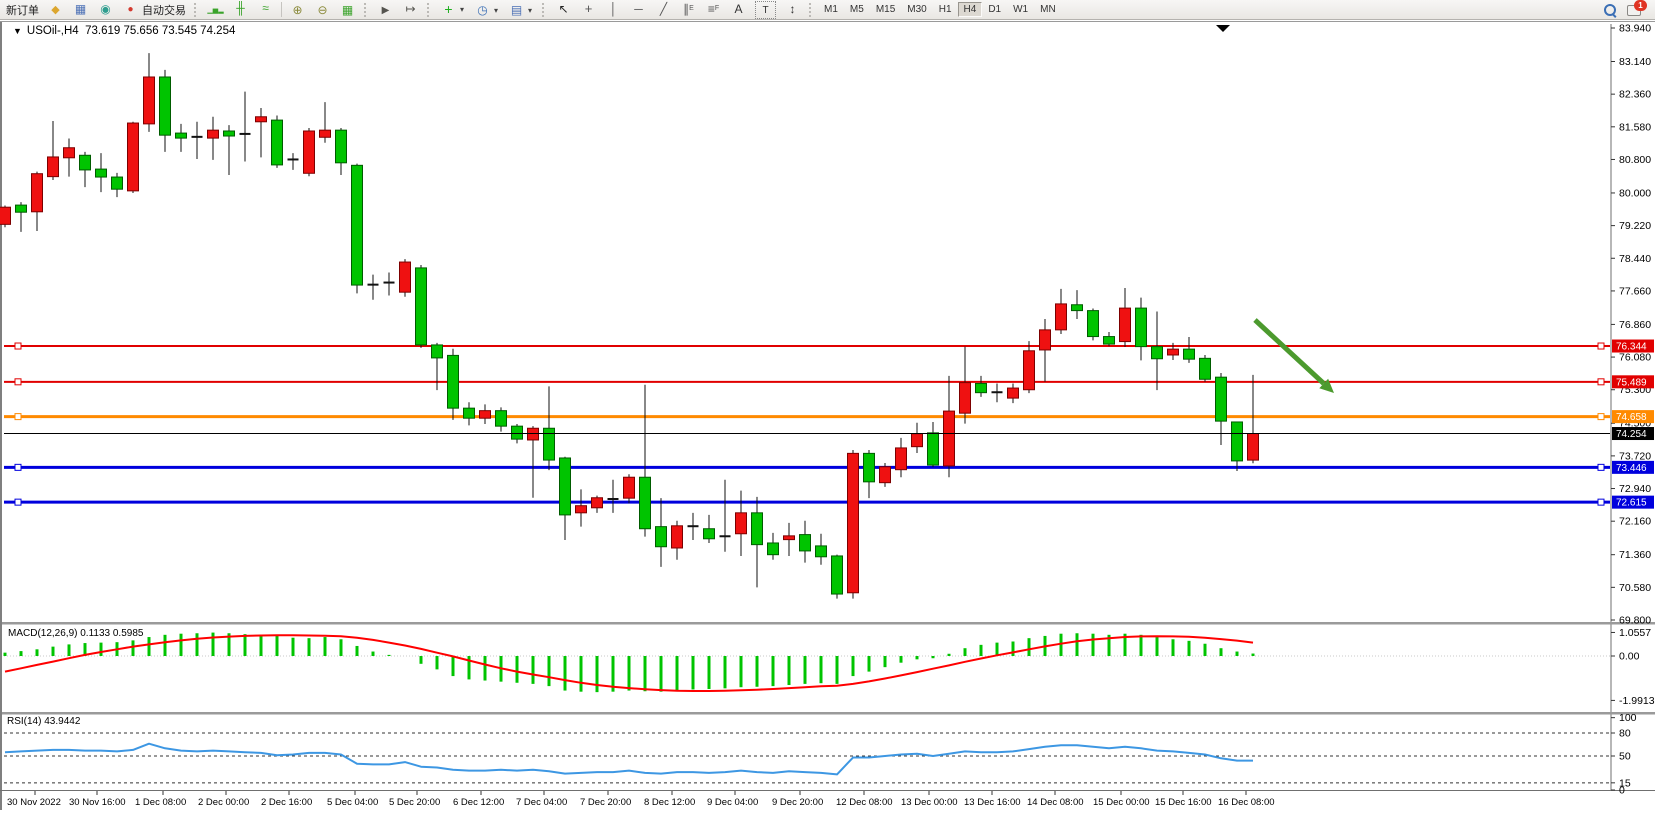 This screenshot has width=1655, height=822. Describe the element at coordinates (738, 9) in the screenshot. I see `text-button: A` at that location.